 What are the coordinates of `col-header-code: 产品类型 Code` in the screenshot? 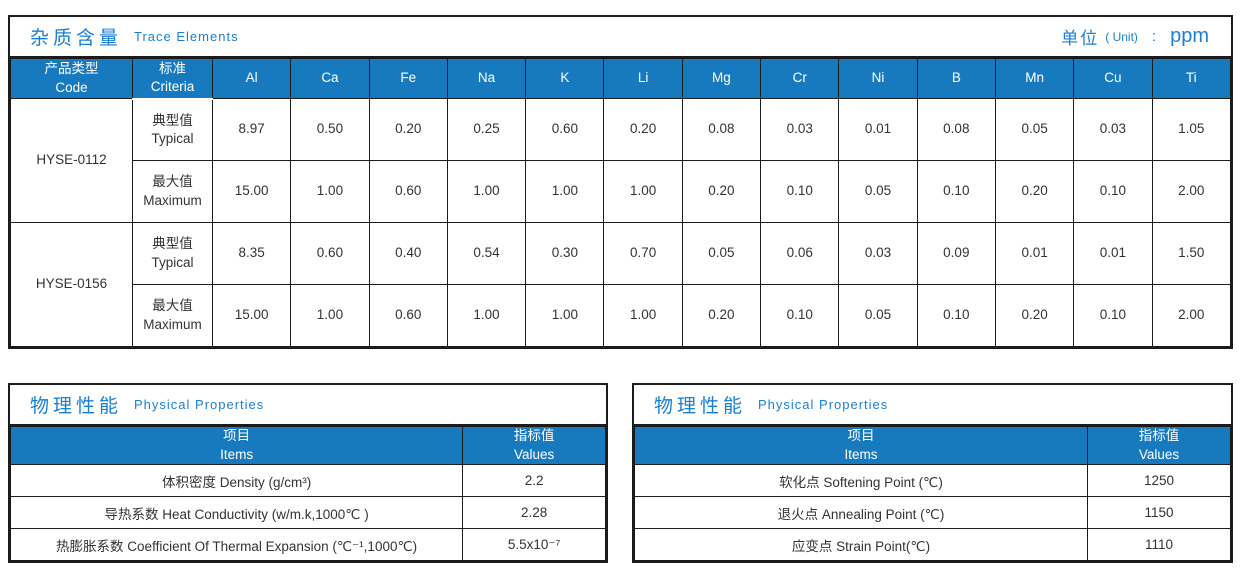 It's located at (71, 78).